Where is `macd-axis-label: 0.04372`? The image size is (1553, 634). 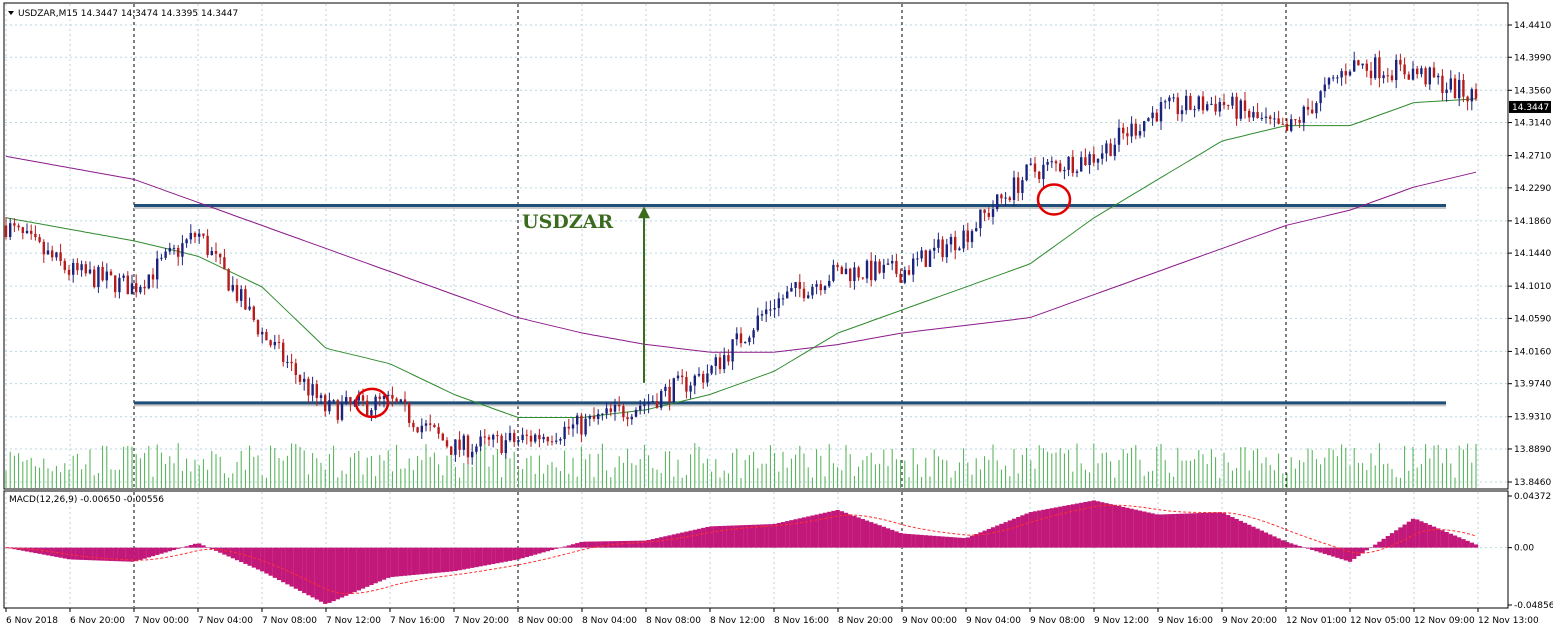
macd-axis-label: 0.04372 is located at coordinates (1532, 497).